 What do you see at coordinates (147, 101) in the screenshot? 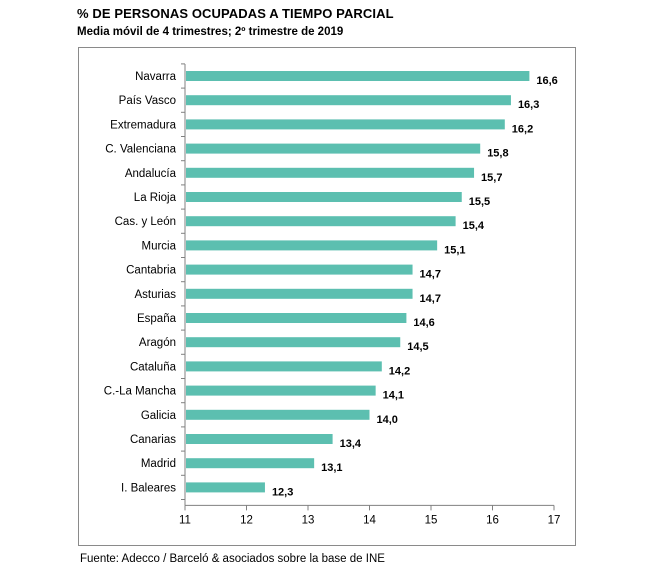
I see `category-label: País Vasco` at bounding box center [147, 101].